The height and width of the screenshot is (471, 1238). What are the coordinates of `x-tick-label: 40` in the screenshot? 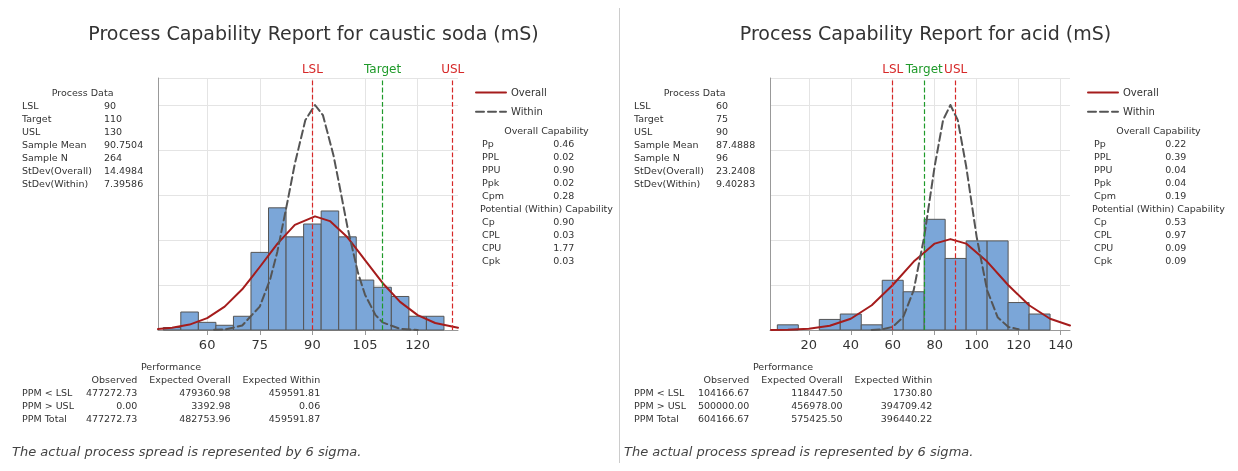 It's located at (851, 344).